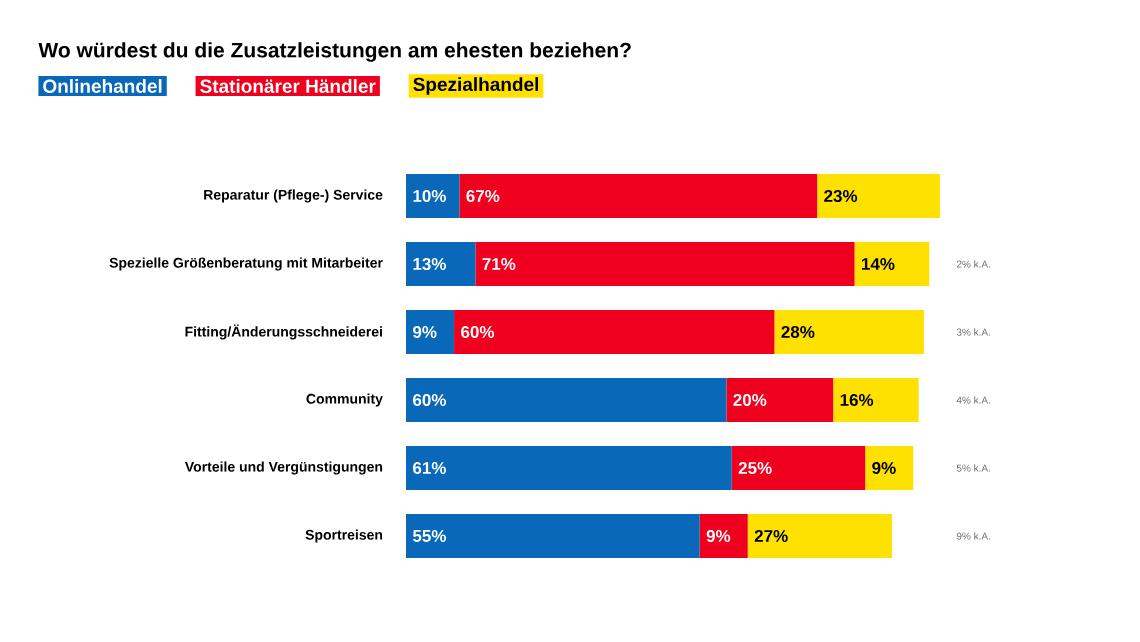 Image resolution: width=1140 pixels, height=642 pixels. I want to click on data-label: 28%, so click(798, 331).